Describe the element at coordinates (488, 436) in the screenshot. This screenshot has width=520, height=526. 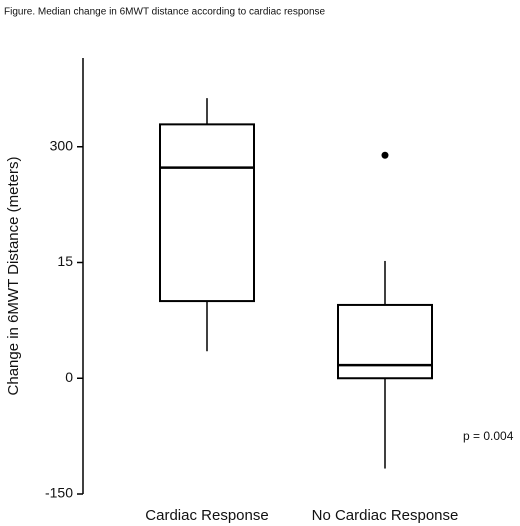
I see `annotation: p = 0.004` at that location.